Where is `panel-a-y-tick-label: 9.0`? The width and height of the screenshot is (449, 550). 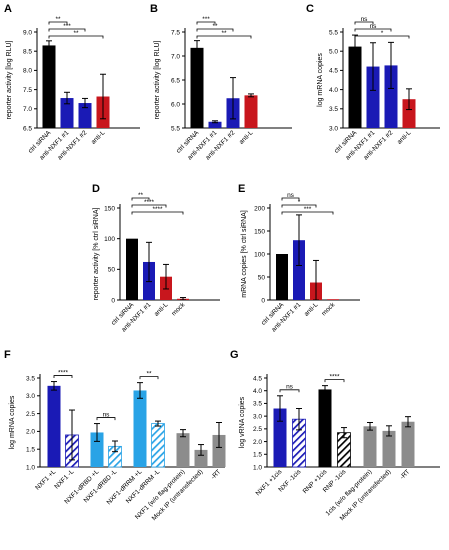 panel-a-y-tick-label: 9.0 is located at coordinates (27, 32).